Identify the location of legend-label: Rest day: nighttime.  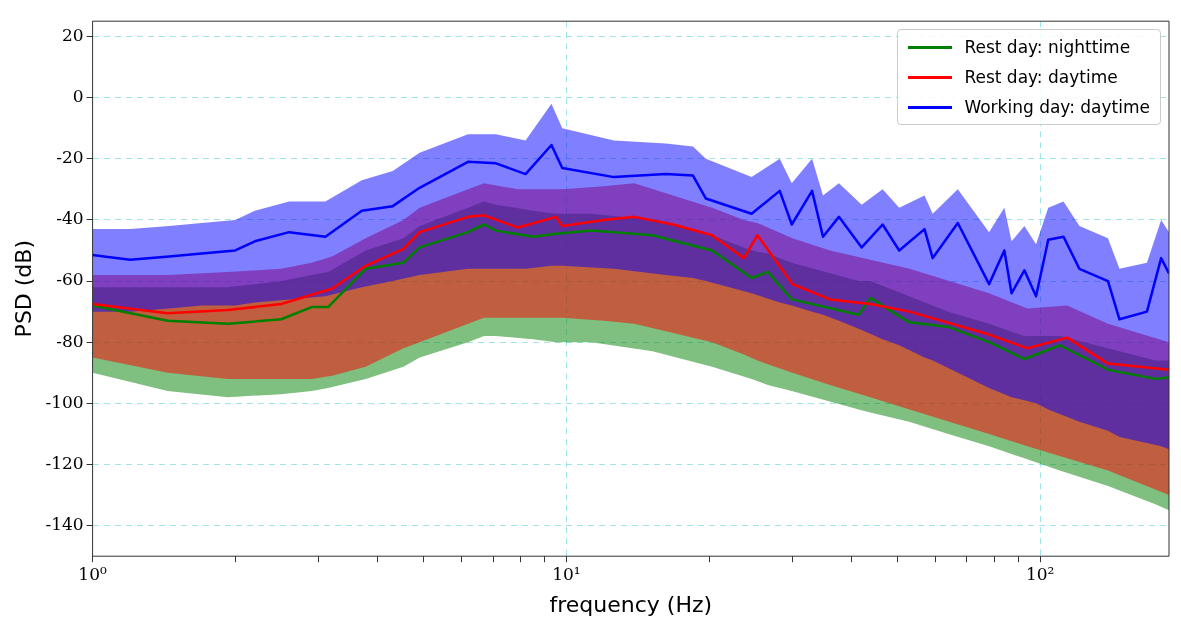
(1047, 47).